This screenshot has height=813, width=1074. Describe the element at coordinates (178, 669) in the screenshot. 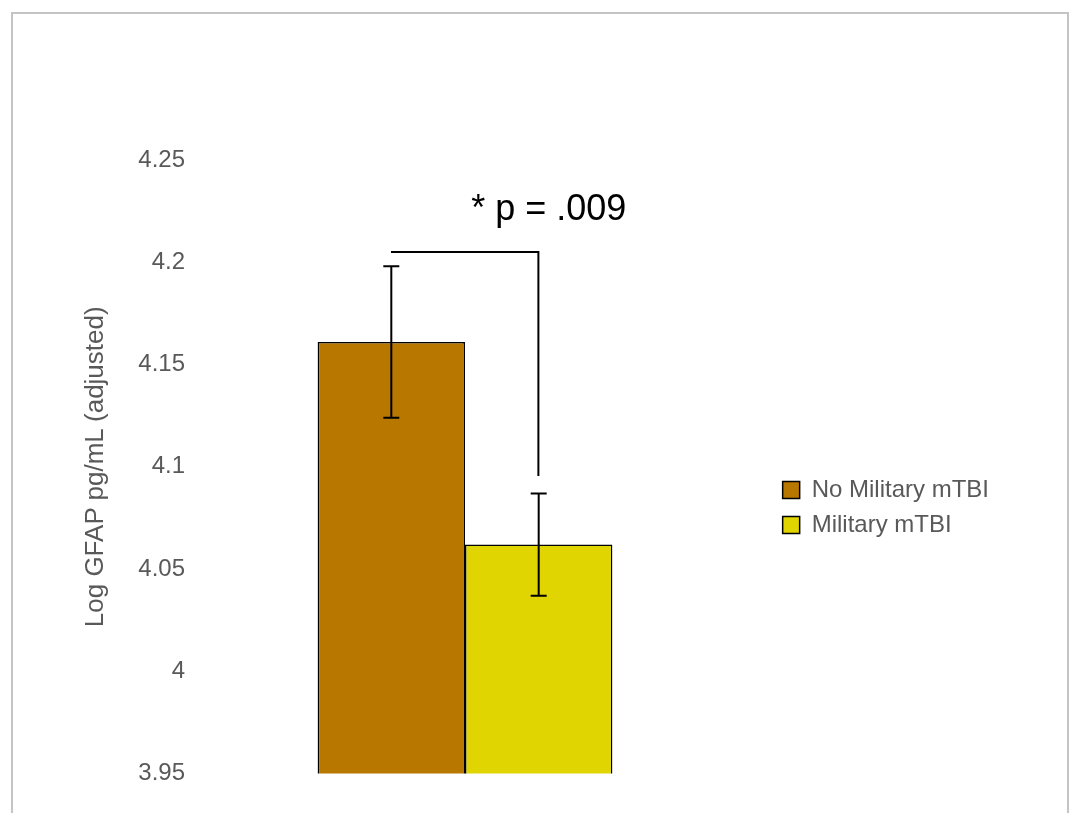

I see `y-tick-label: 4` at that location.